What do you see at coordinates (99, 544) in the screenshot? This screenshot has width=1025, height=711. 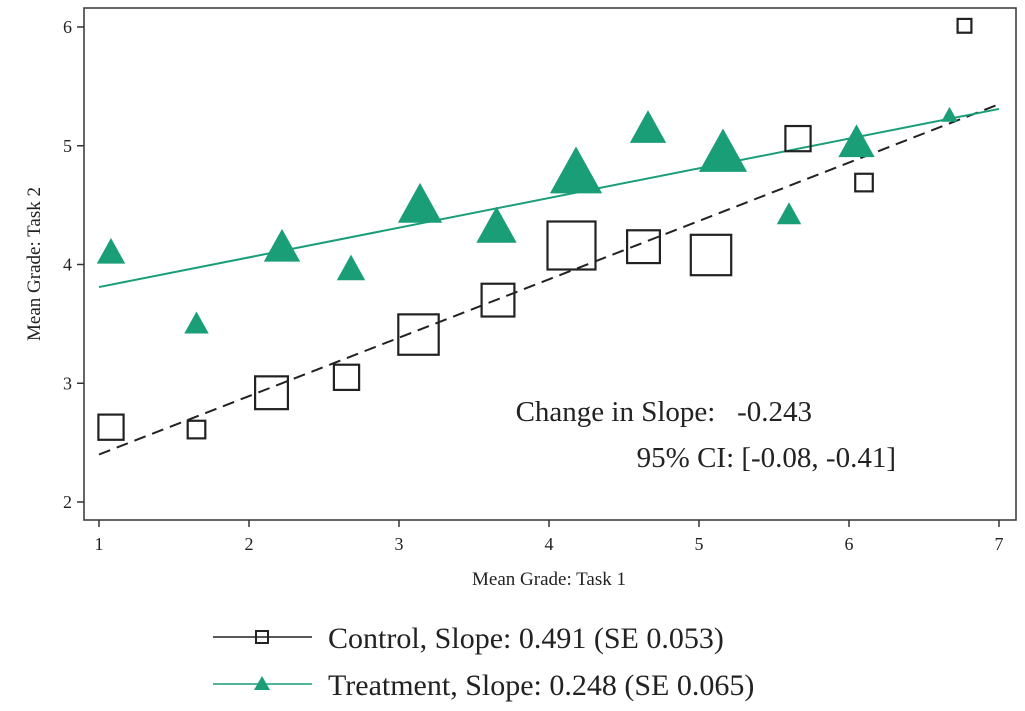 I see `x-tick-label: 1` at bounding box center [99, 544].